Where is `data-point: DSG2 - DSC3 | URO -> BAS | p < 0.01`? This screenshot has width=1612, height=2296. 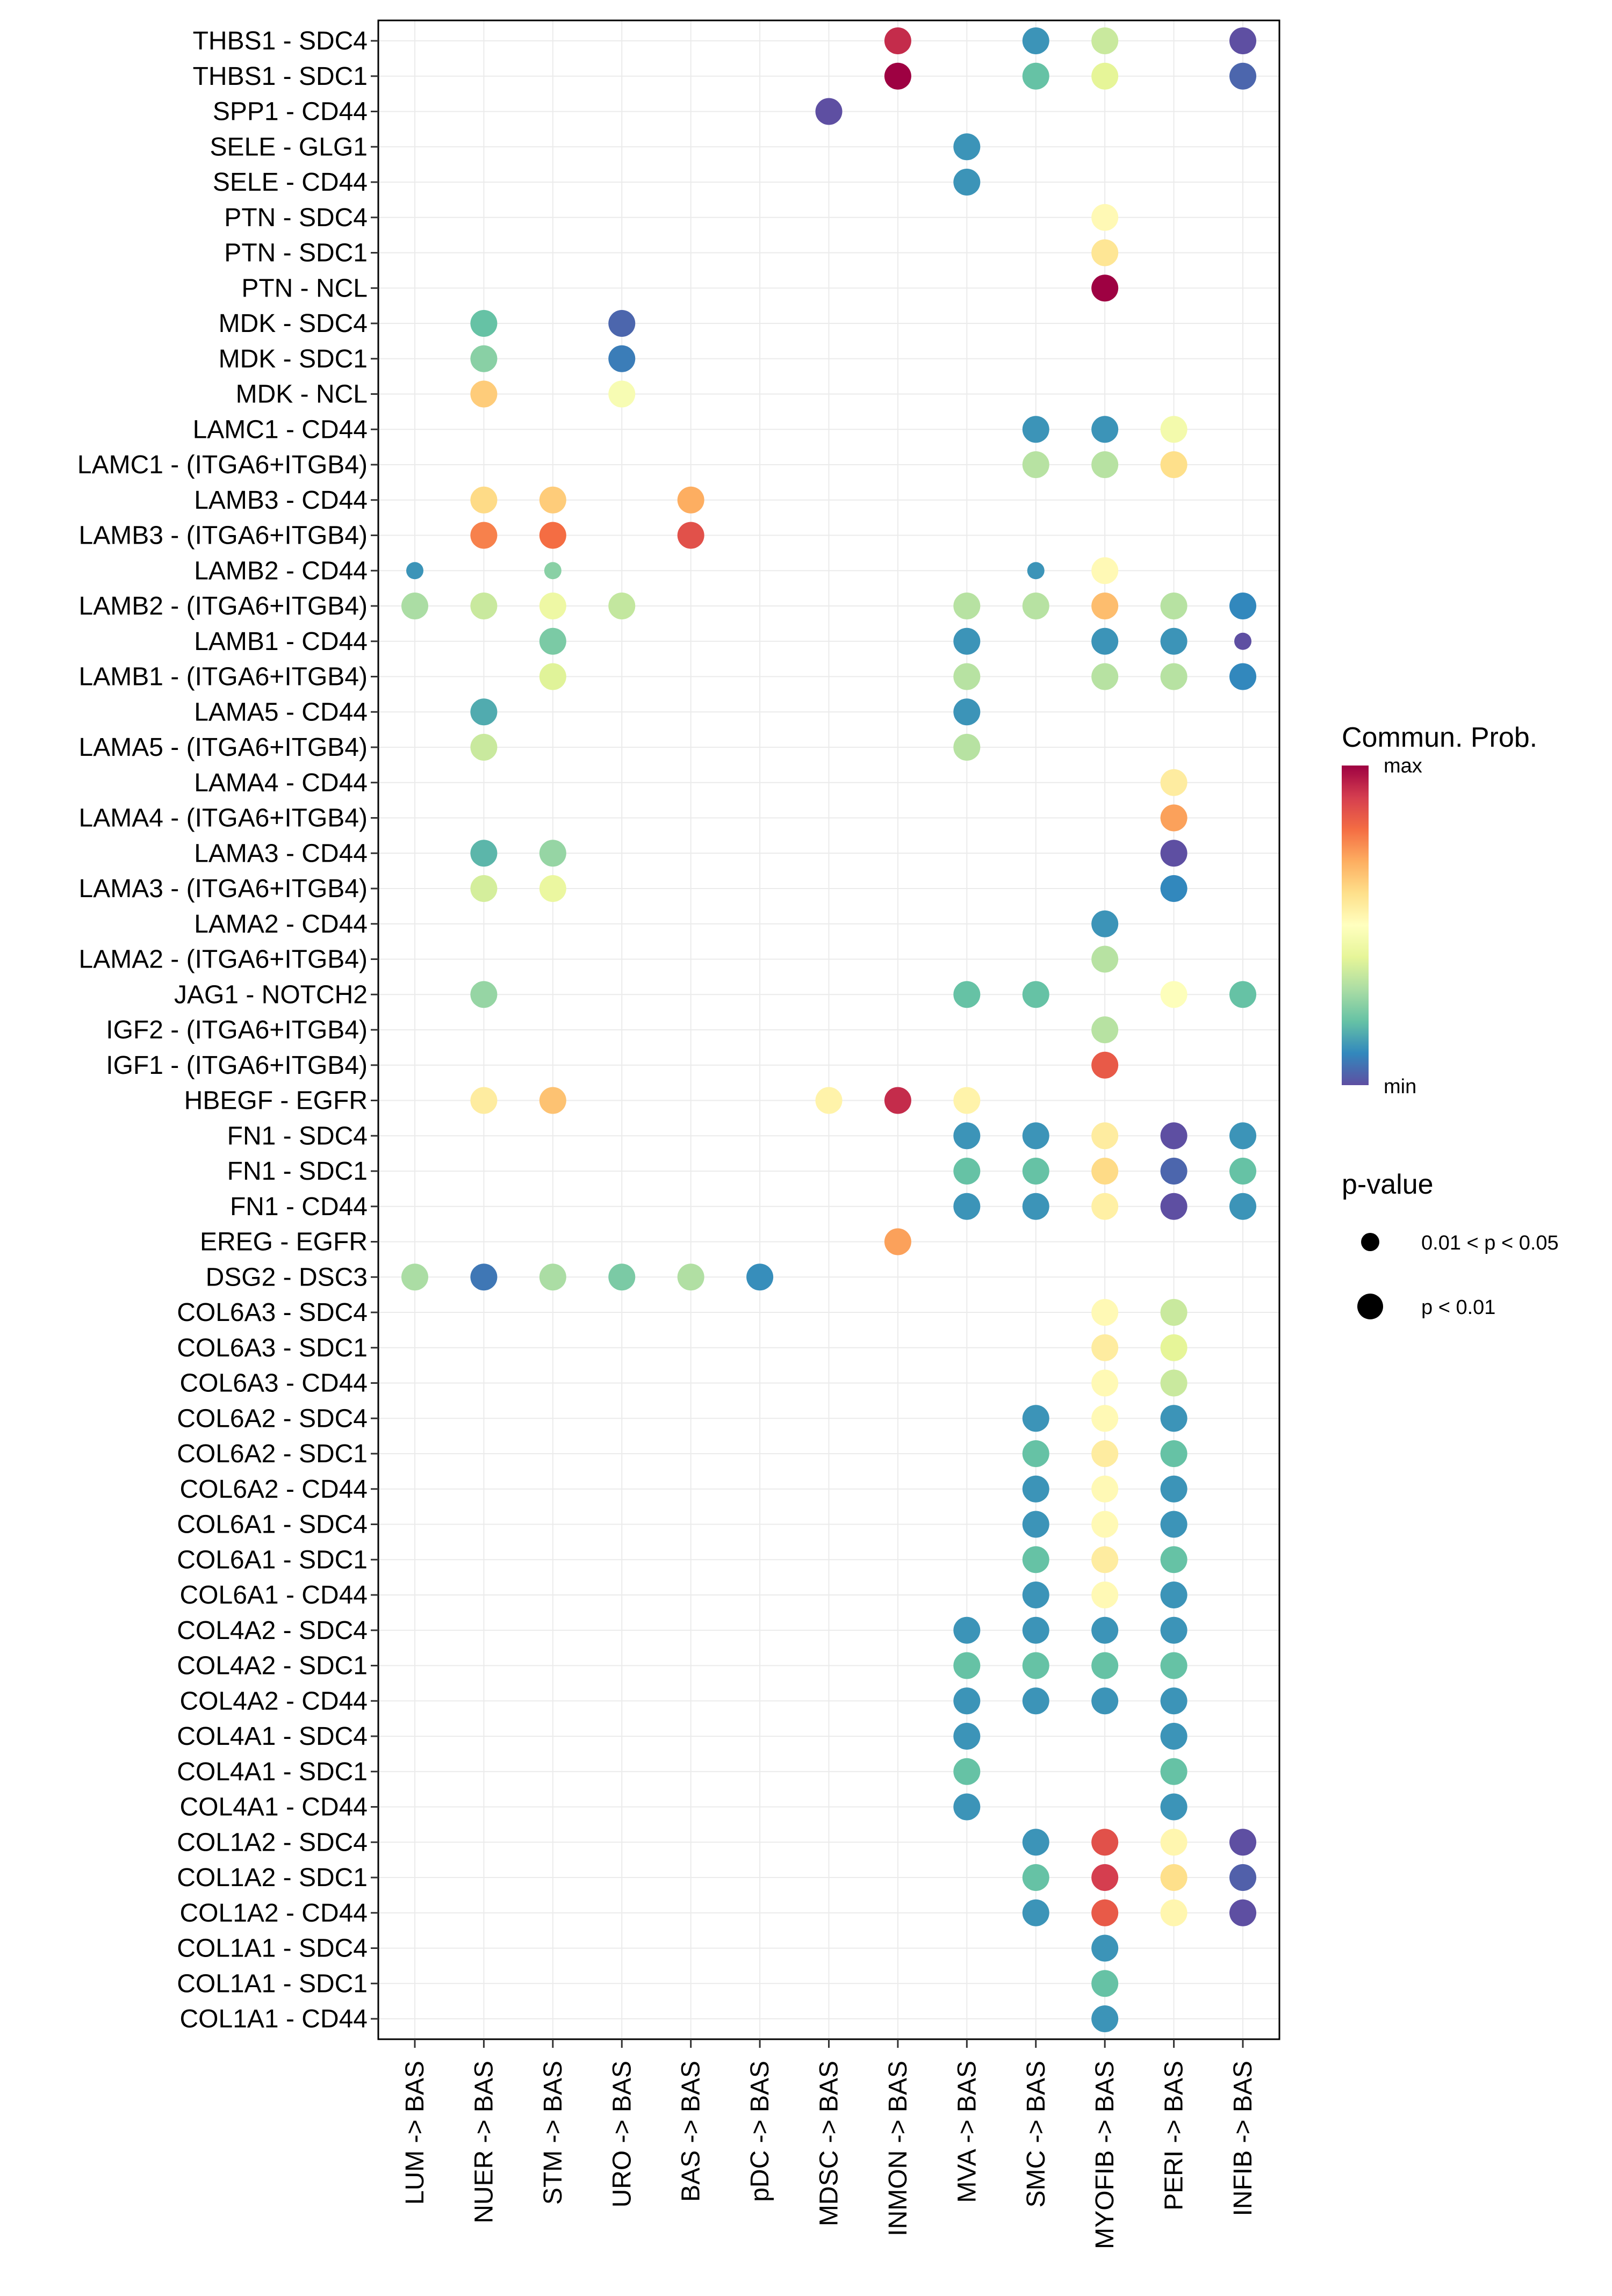 data-point: DSG2 - DSC3 | URO -> BAS | p < 0.01 is located at coordinates (622, 1277).